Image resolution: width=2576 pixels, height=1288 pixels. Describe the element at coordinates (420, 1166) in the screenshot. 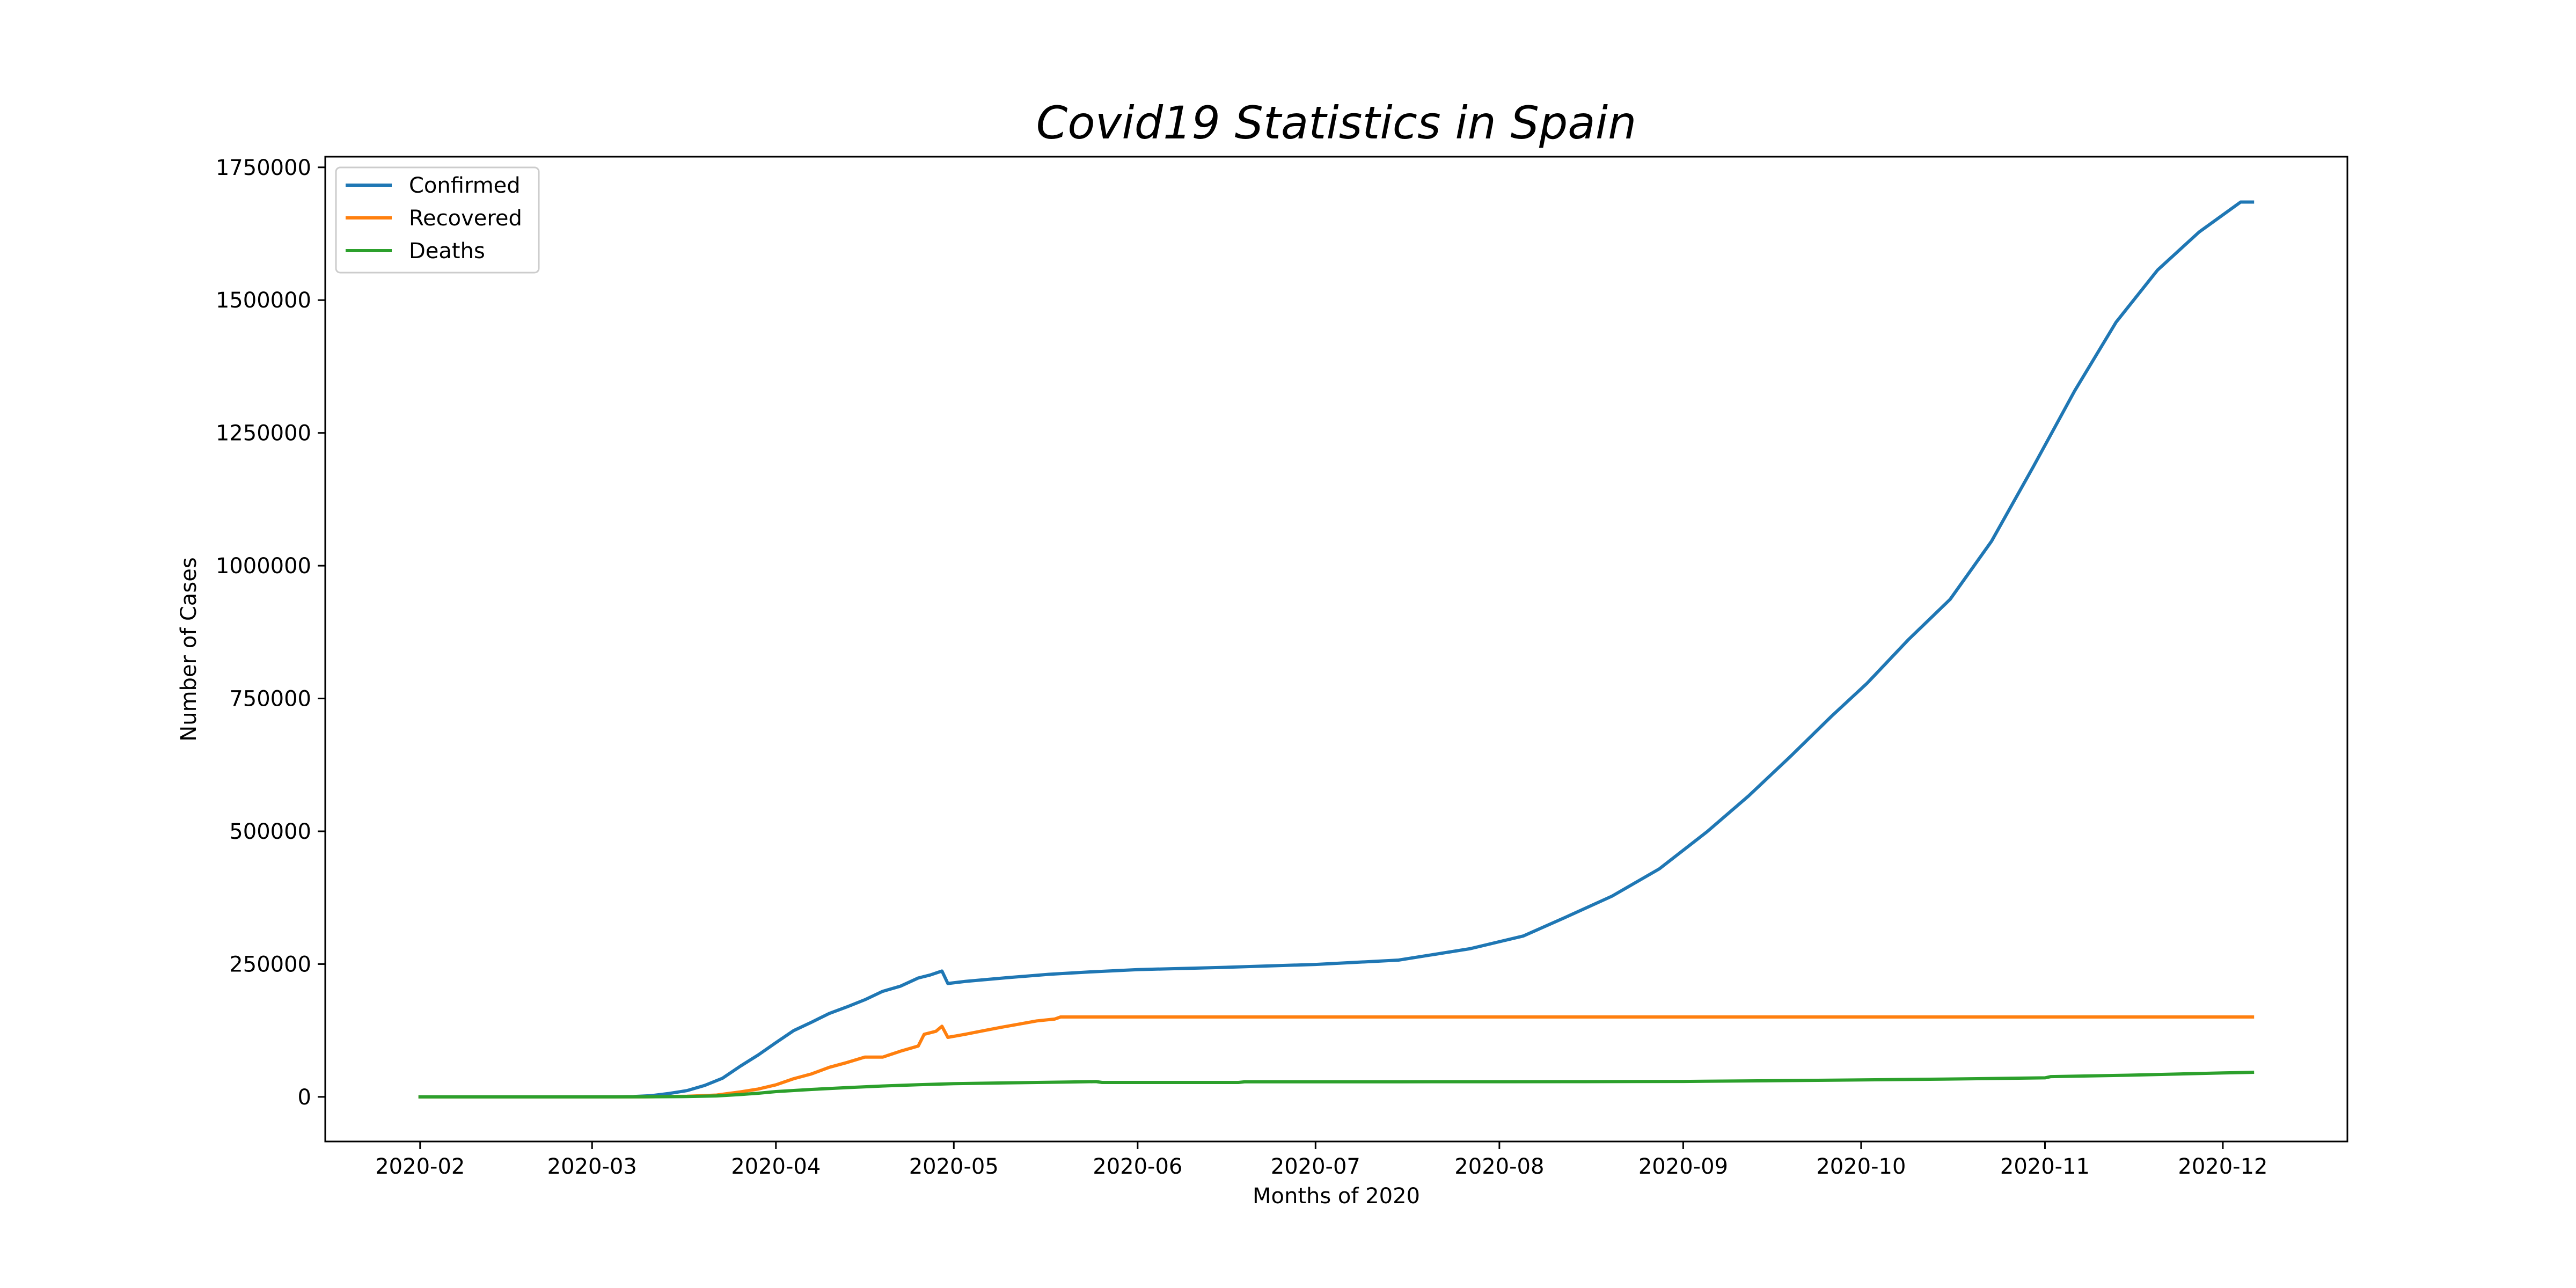

I see `x-tick-label: 2020-02` at that location.